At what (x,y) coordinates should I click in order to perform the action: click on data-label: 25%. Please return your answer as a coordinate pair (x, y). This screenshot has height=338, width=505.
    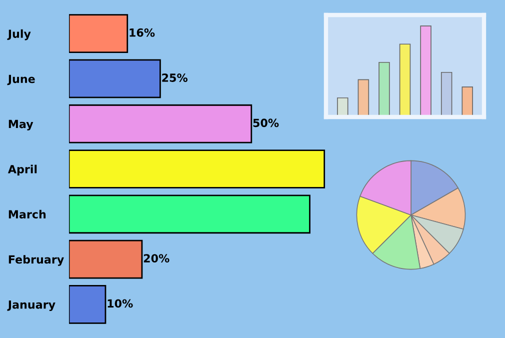
    Looking at the image, I should click on (175, 78).